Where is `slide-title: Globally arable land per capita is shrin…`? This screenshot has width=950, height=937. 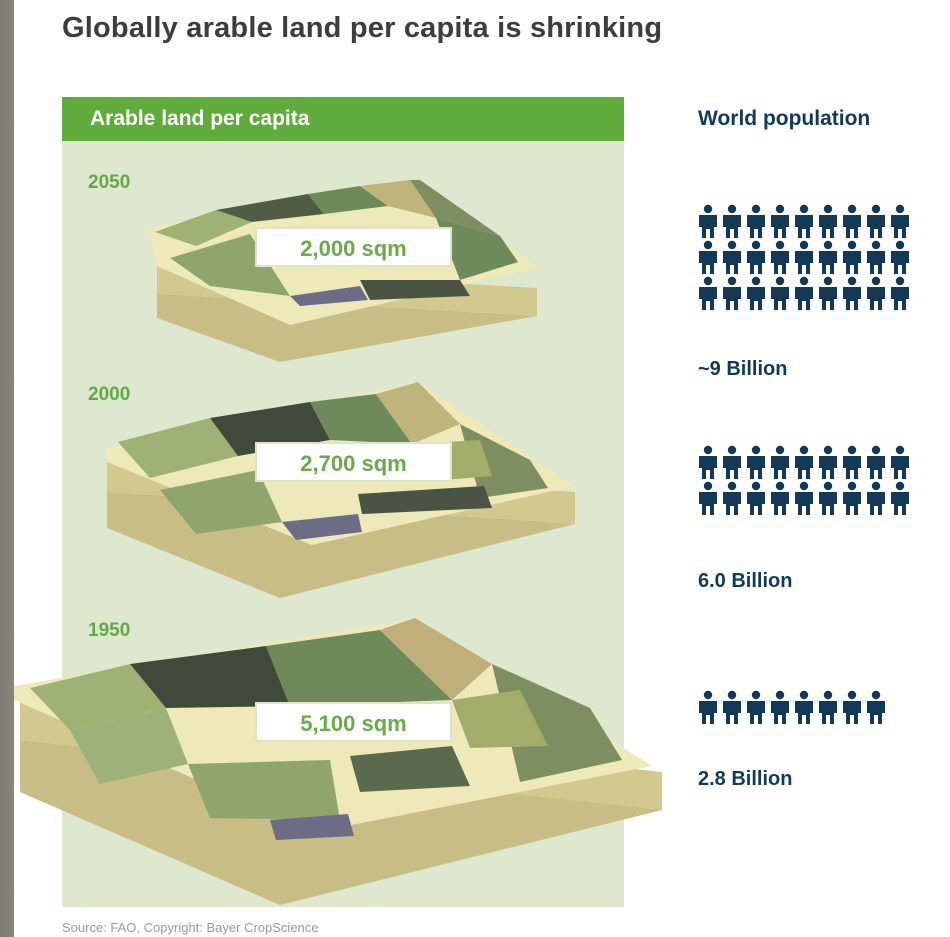 slide-title: Globally arable land per capita is shrin… is located at coordinates (362, 28).